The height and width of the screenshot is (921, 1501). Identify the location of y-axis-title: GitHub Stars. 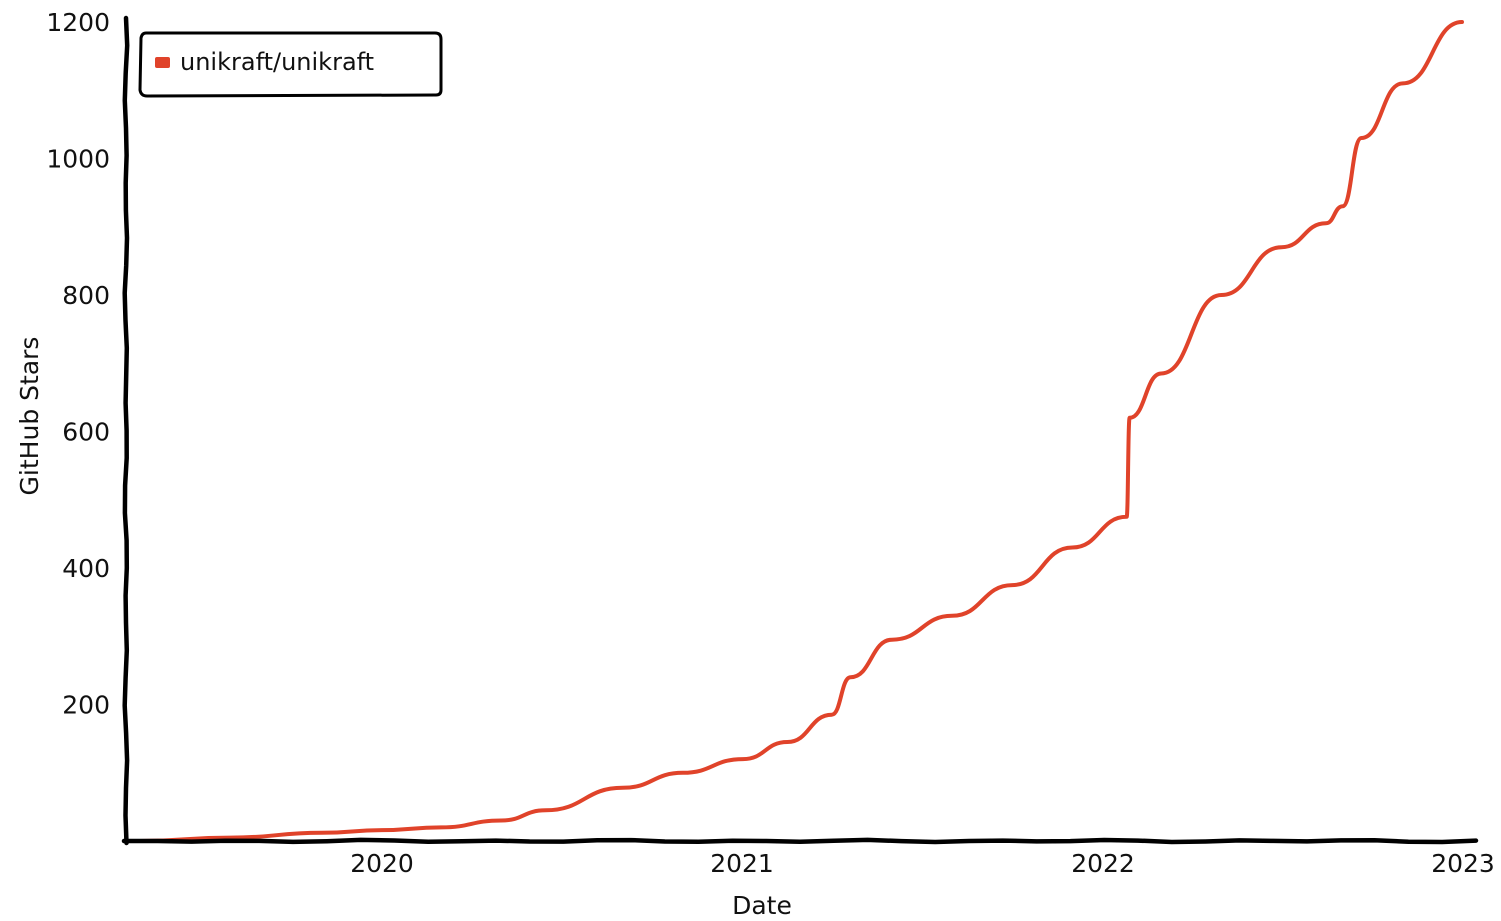
(29, 416).